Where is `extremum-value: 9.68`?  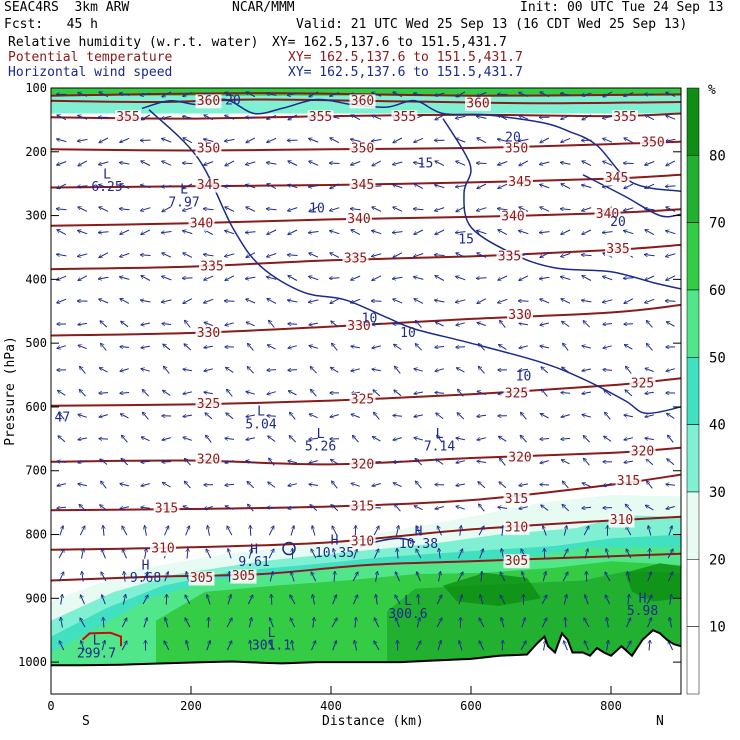
extremum-value: 9.68 is located at coordinates (145, 578).